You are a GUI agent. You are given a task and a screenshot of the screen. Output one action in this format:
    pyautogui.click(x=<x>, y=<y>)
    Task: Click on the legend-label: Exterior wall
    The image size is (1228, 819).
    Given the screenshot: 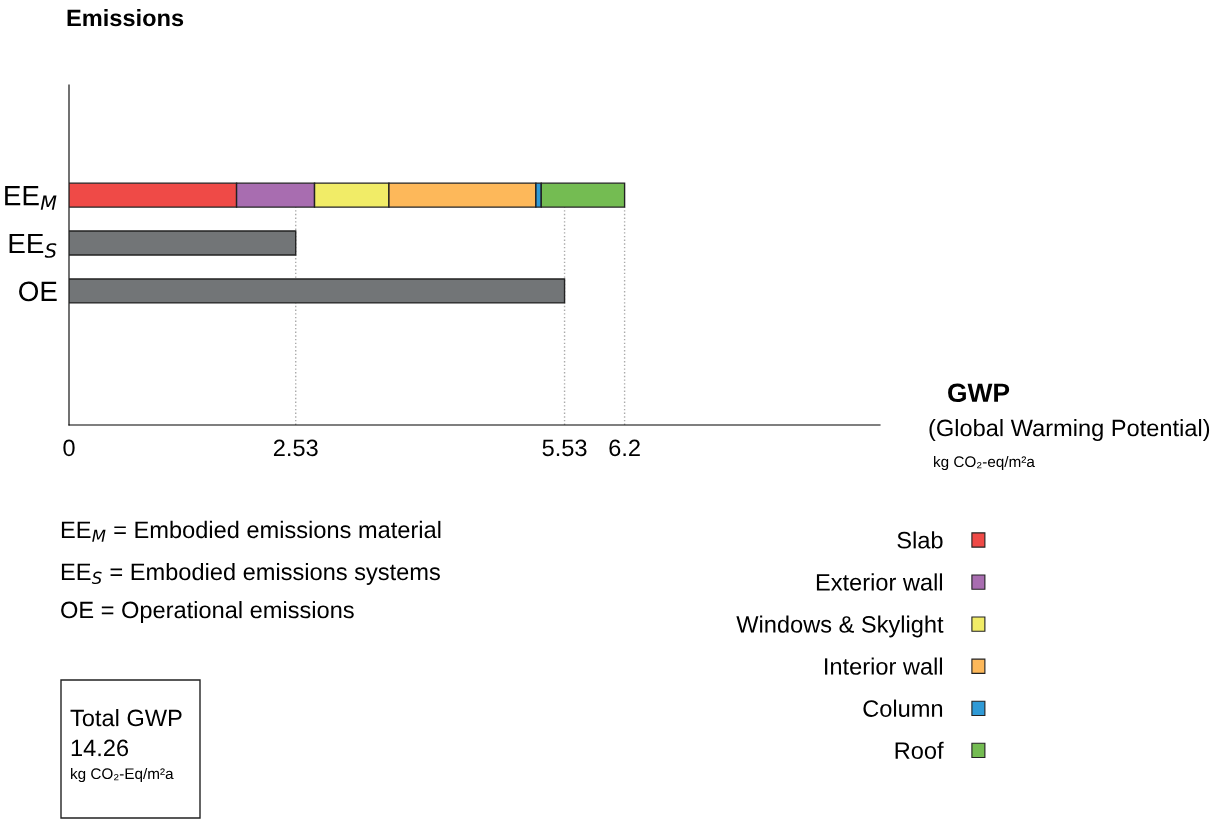 What is the action you would take?
    pyautogui.click(x=879, y=582)
    